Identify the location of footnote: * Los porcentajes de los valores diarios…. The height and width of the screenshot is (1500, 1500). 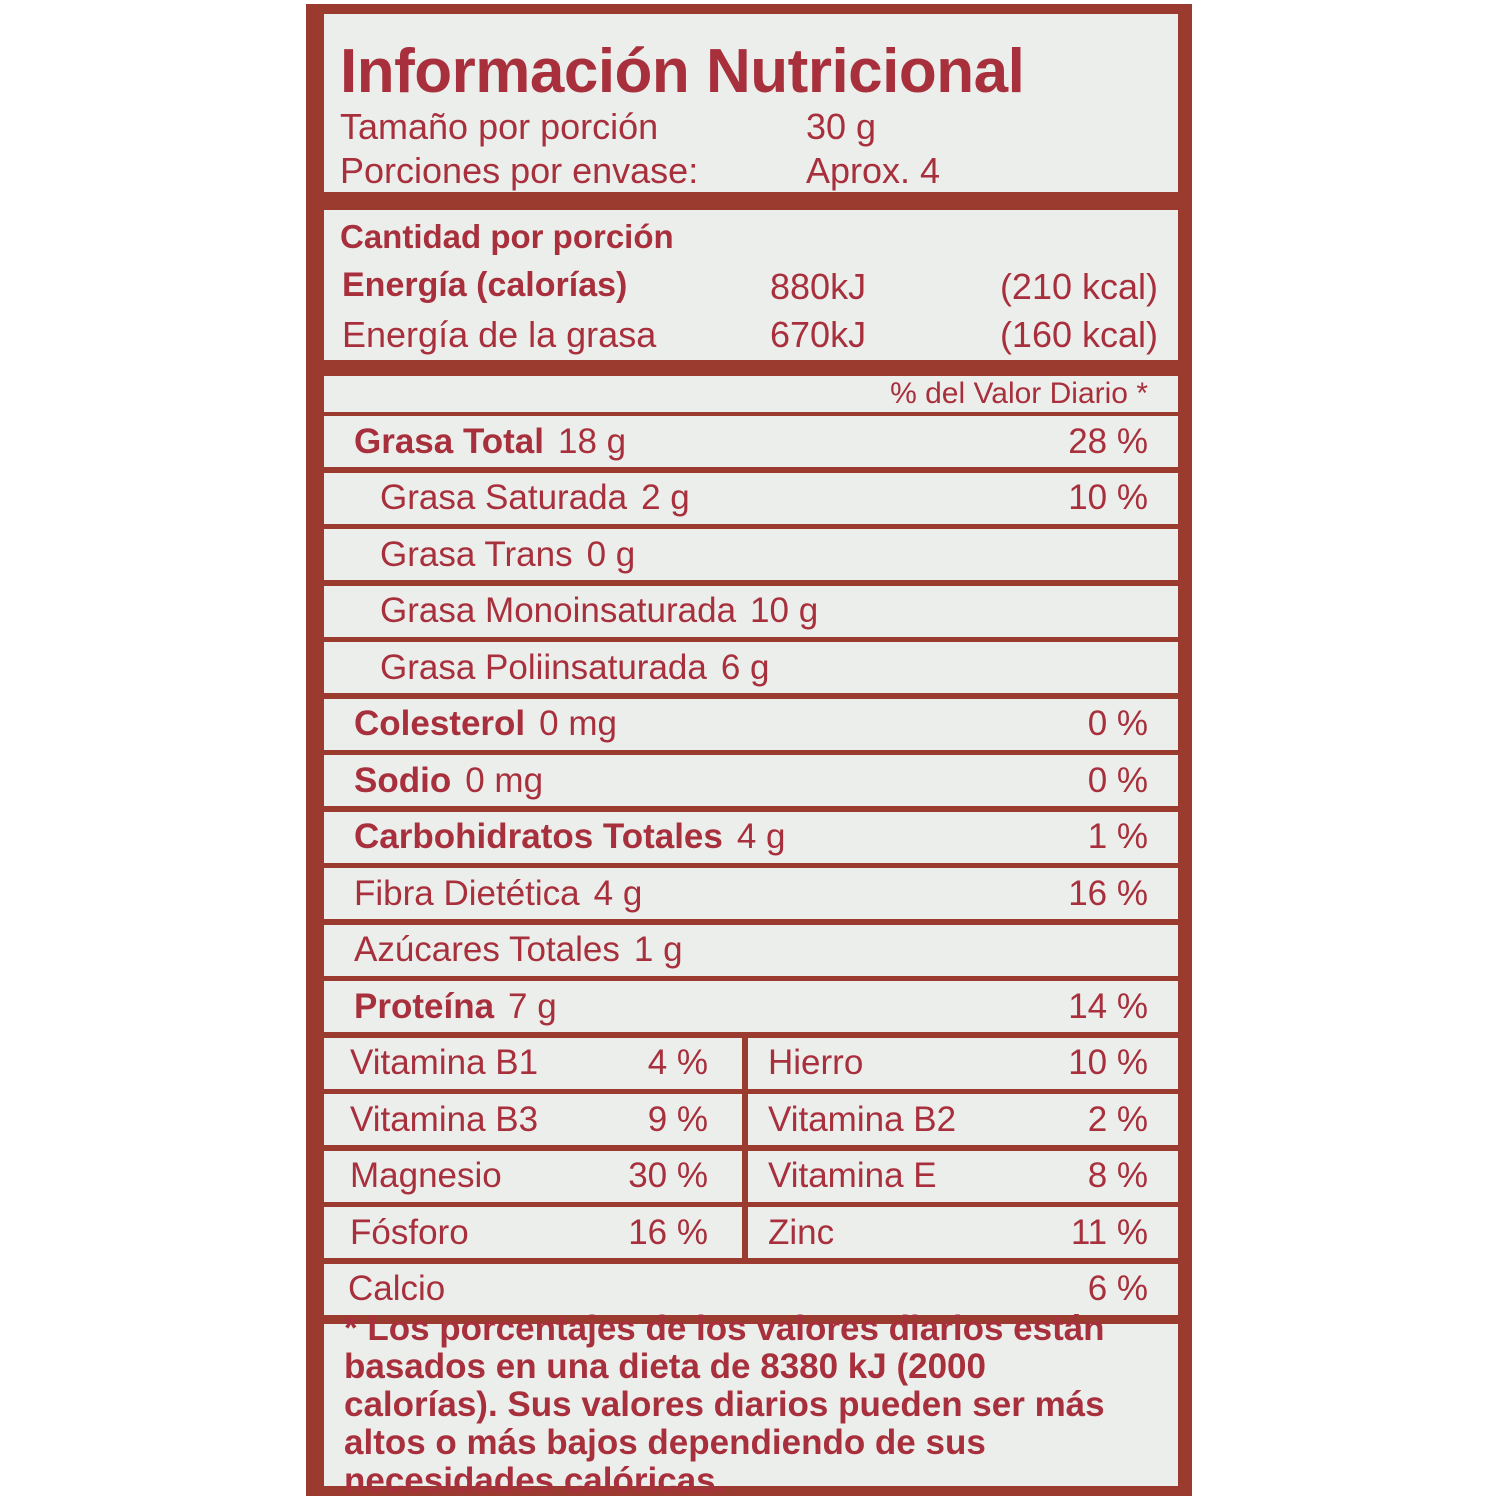
(724, 1404).